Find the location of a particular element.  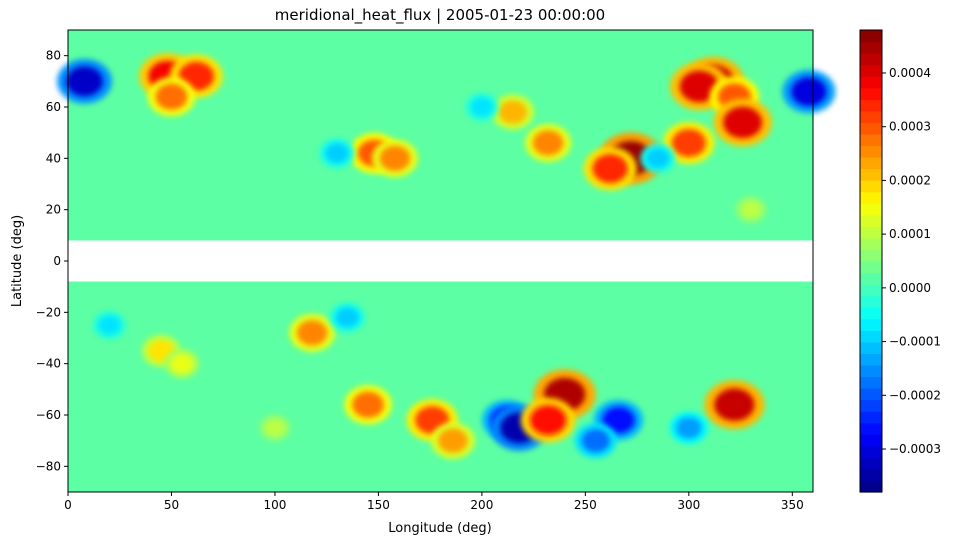

colorbar-gradient is located at coordinates (871, 261).